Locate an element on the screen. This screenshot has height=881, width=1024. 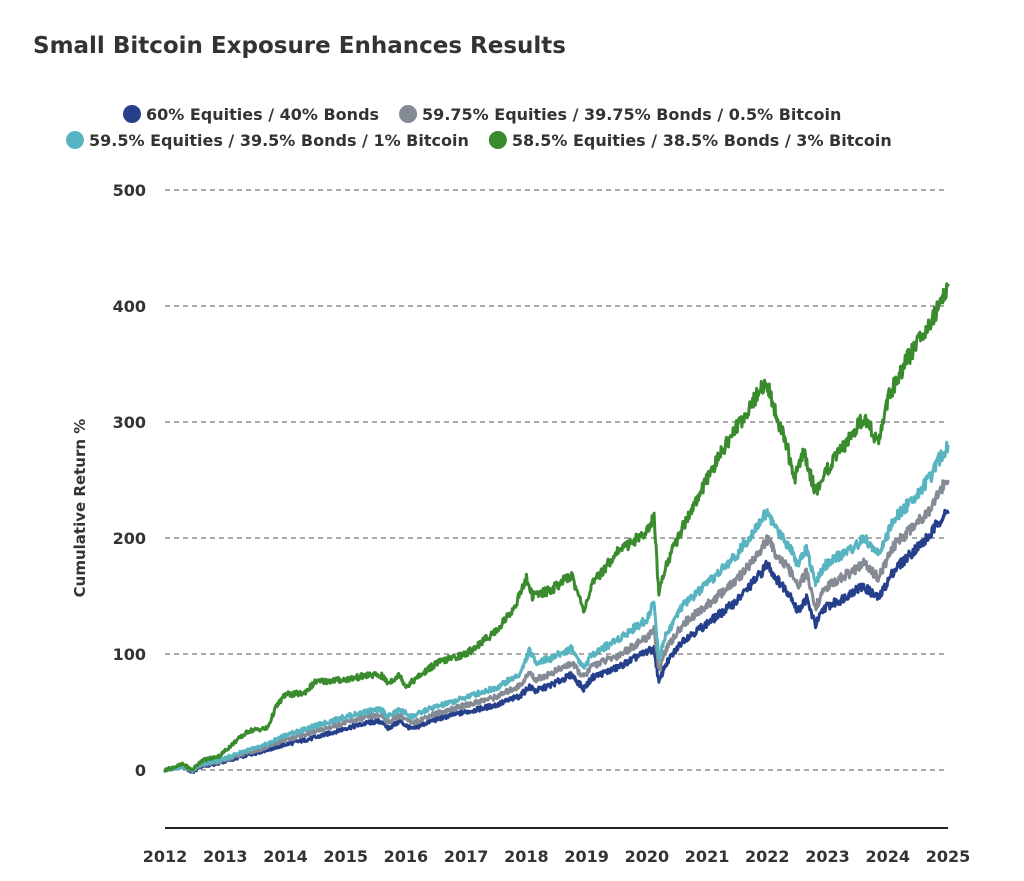
x-tick-label-2024: 2024 is located at coordinates (888, 856).